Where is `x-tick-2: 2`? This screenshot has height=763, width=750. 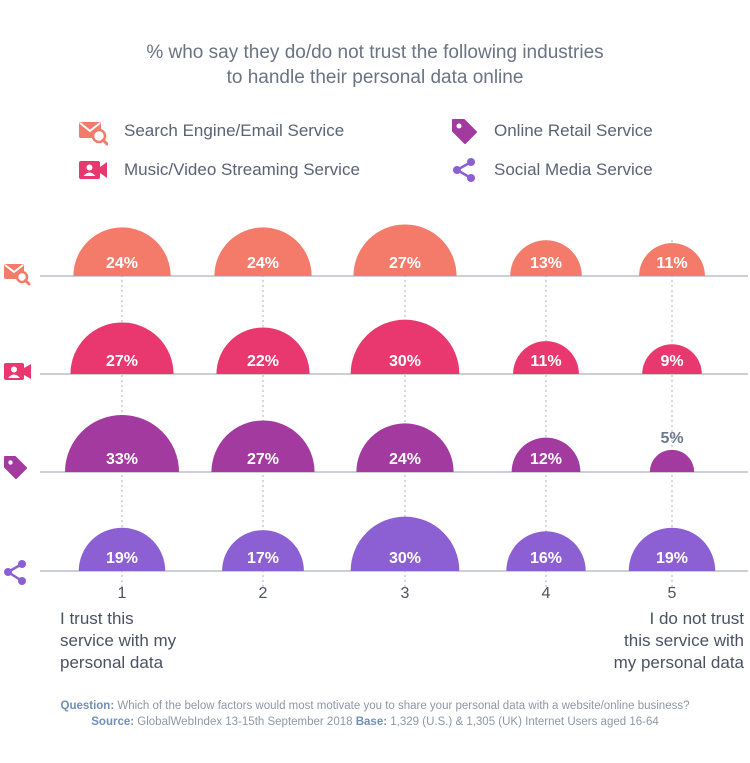
x-tick-2: 2 is located at coordinates (263, 593).